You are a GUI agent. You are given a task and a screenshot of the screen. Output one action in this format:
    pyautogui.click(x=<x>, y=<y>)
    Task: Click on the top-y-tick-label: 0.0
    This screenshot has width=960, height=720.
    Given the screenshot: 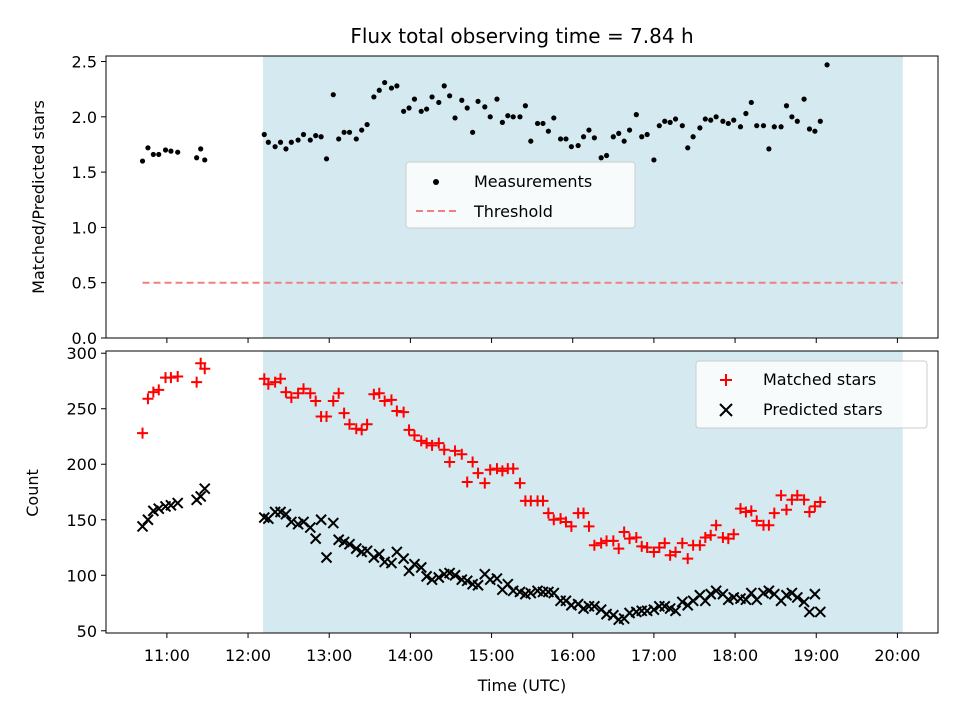 What is the action you would take?
    pyautogui.click(x=84, y=338)
    